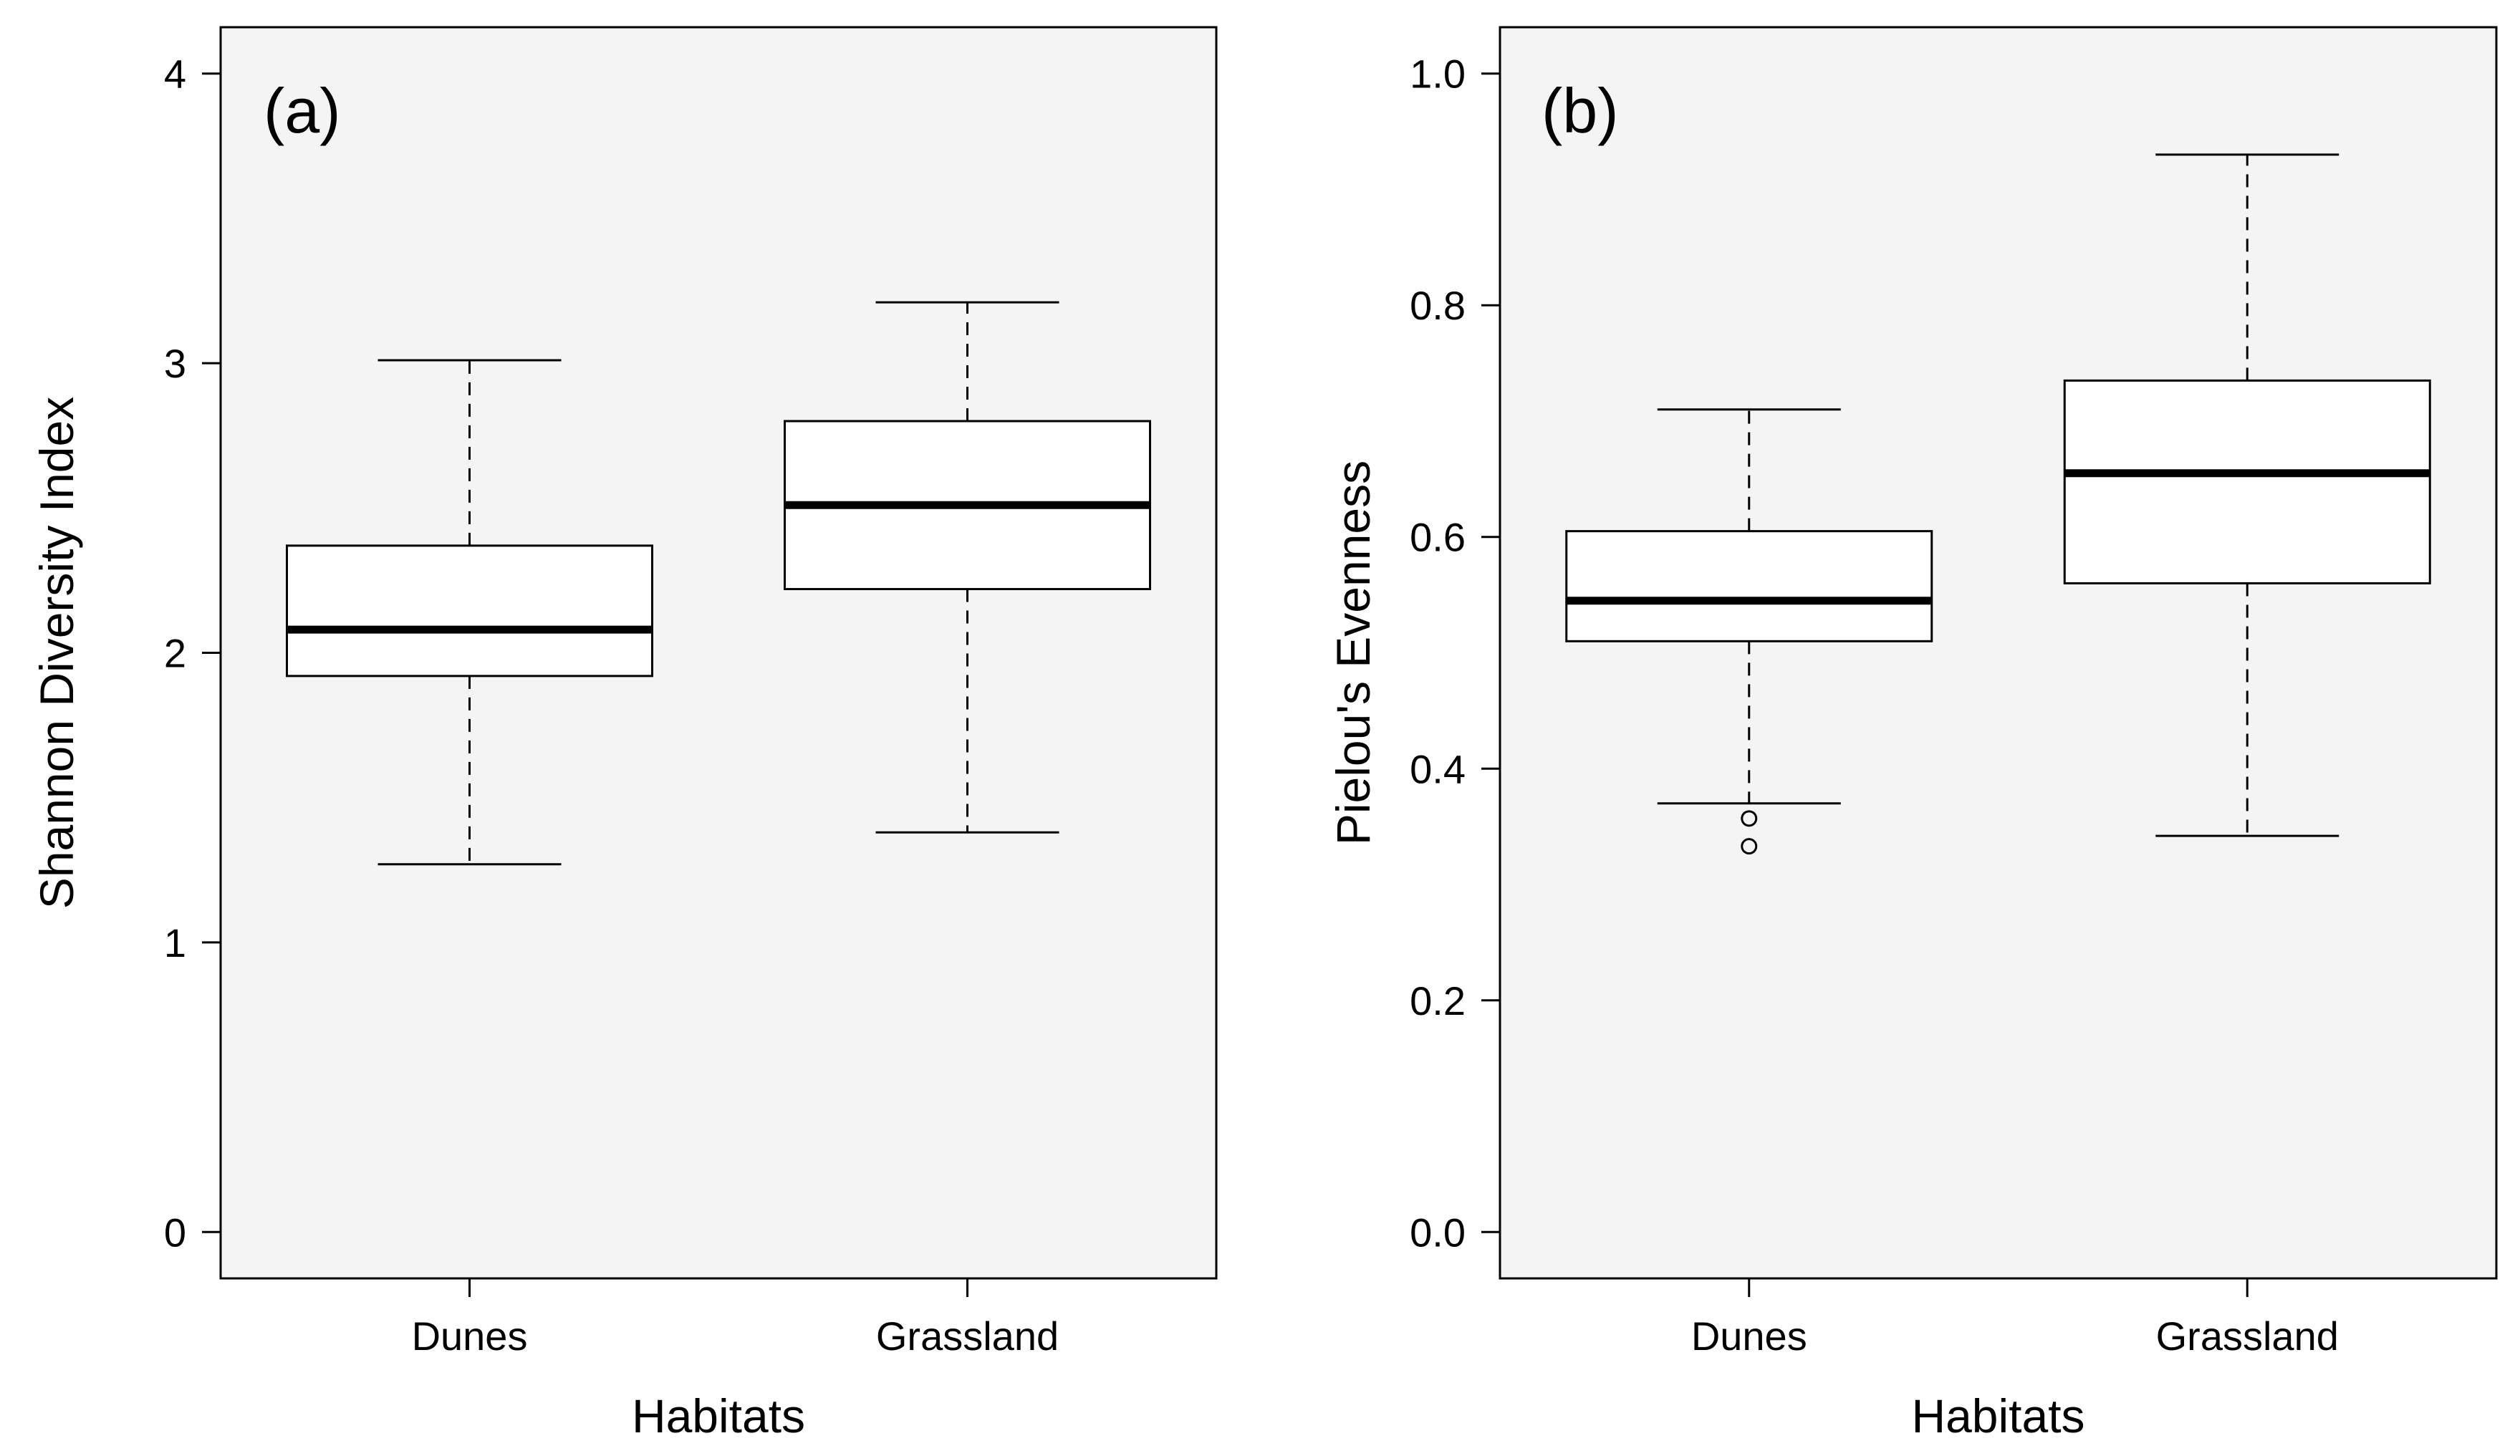 The image size is (2520, 1456). Describe the element at coordinates (1438, 74) in the screenshot. I see `y-tick-label: 1.0` at that location.